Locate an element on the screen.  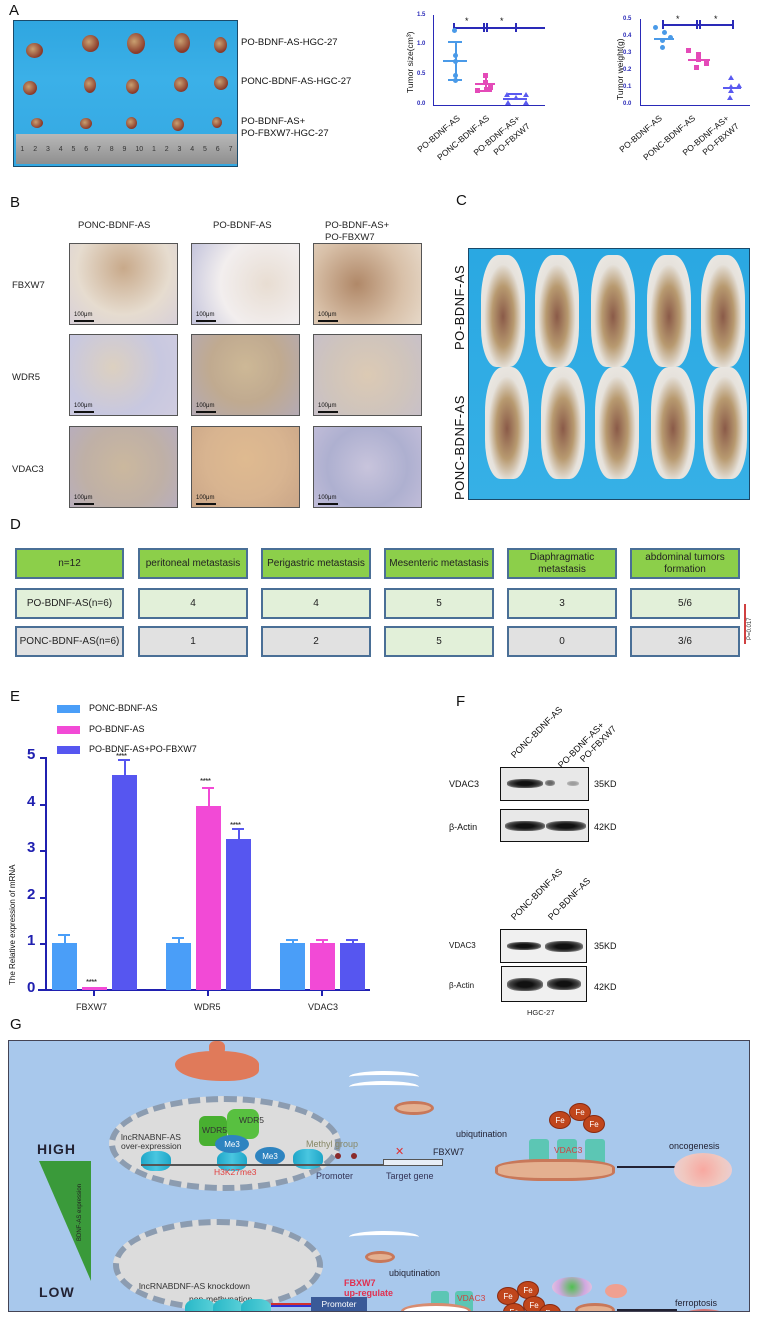
ihc-col-header: PO-BDNF-AS+ is located at coordinates (357, 225).